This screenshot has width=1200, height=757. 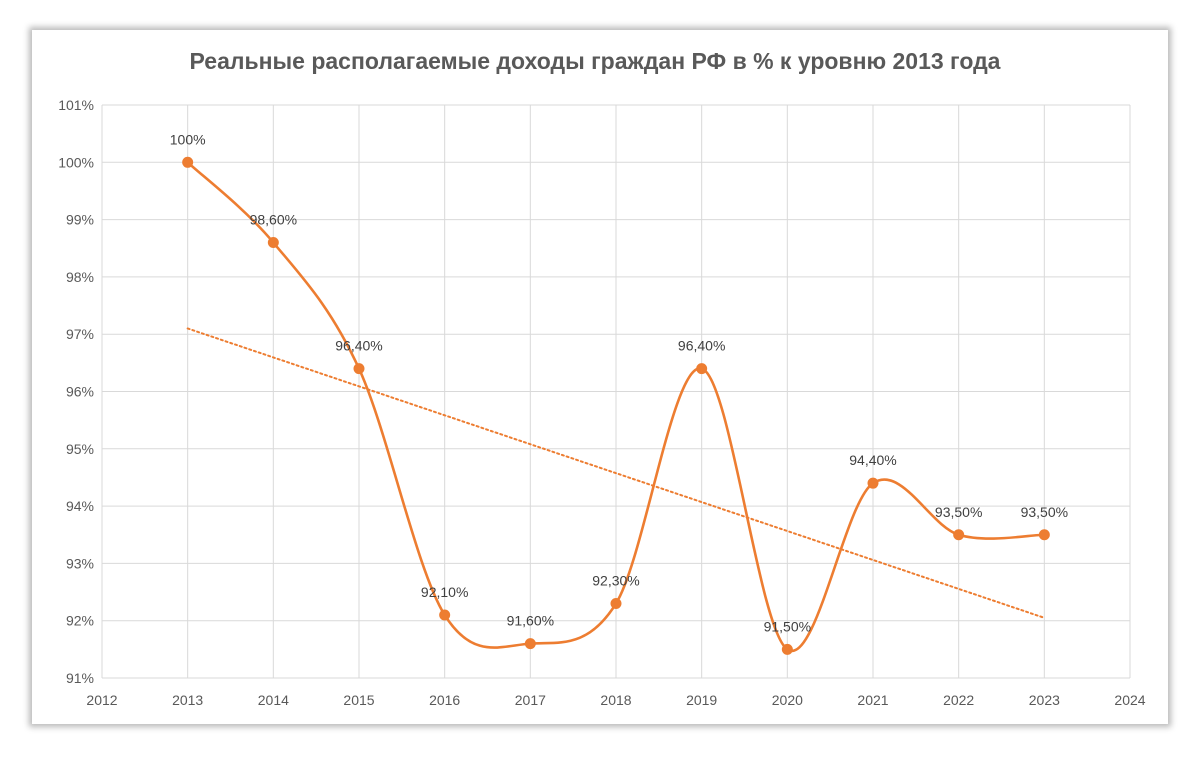 I want to click on x-tick-label: 2014, so click(x=273, y=700).